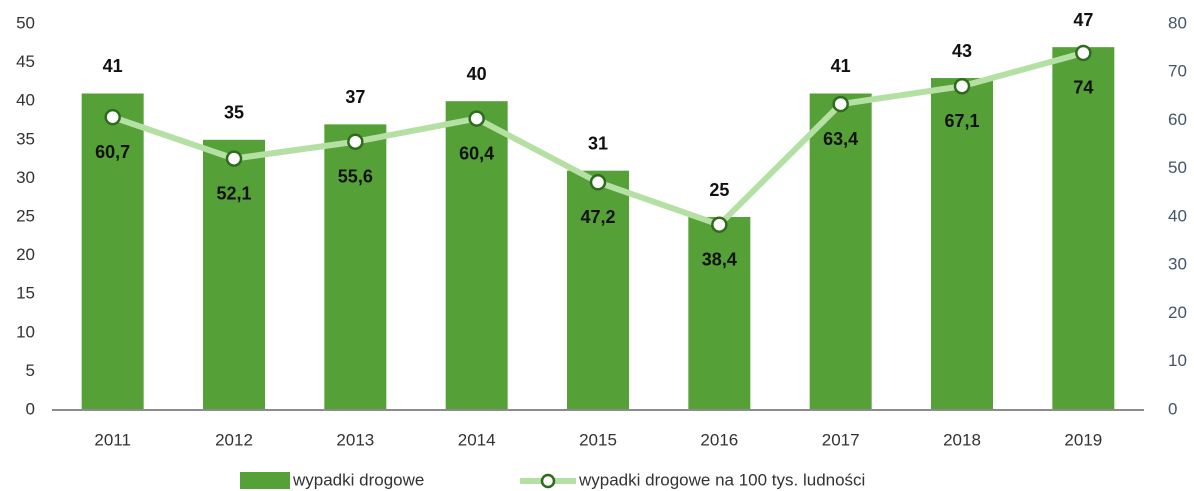  What do you see at coordinates (112, 439) in the screenshot?
I see `x-tick-label: 2011` at bounding box center [112, 439].